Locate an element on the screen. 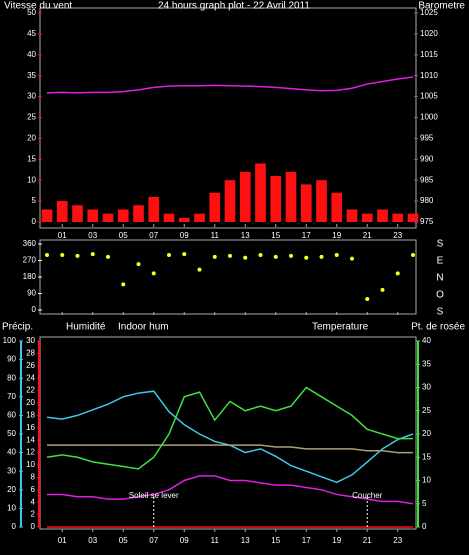 The height and width of the screenshot is (555, 469). y-tick-label: 100 is located at coordinates (10, 340).